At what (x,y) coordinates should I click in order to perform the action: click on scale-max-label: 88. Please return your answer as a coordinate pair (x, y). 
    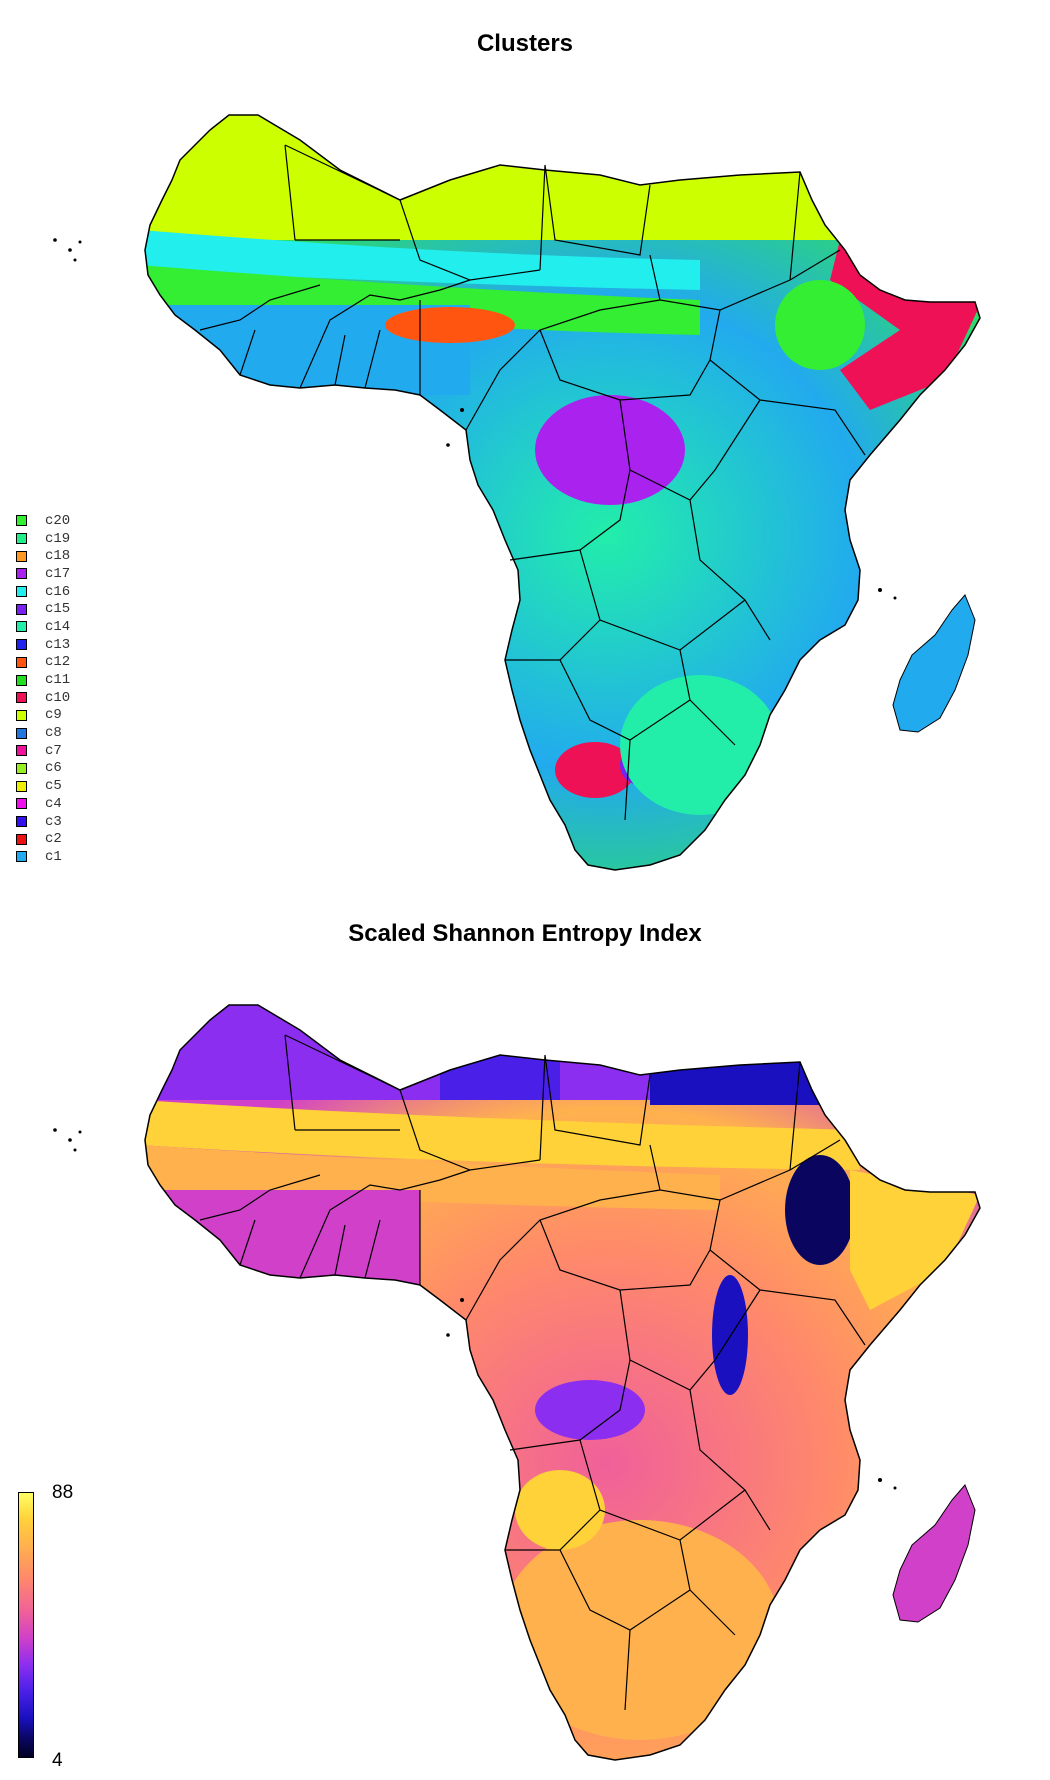
    Looking at the image, I should click on (63, 1492).